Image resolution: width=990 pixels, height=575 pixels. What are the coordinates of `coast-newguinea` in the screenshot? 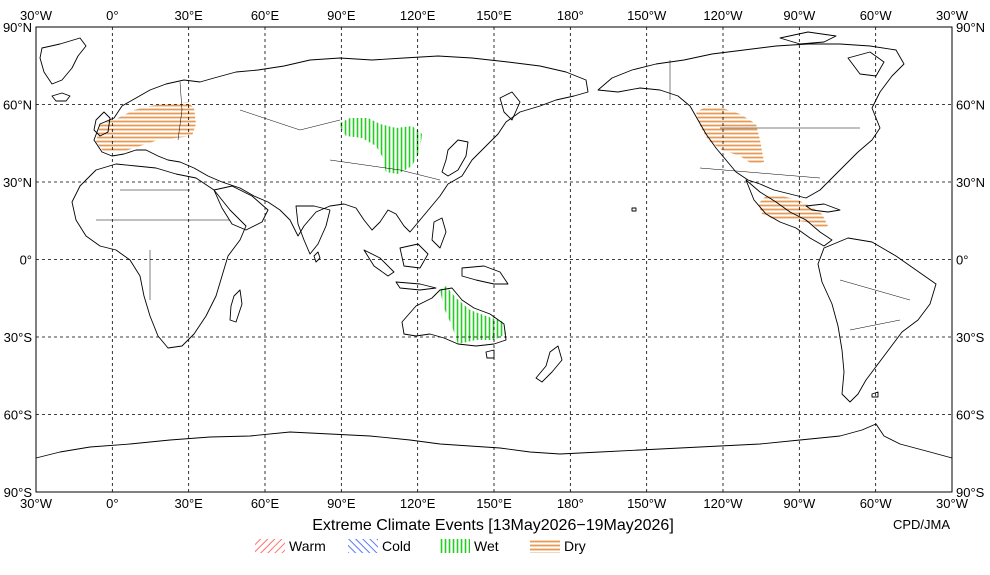 It's located at (485, 275).